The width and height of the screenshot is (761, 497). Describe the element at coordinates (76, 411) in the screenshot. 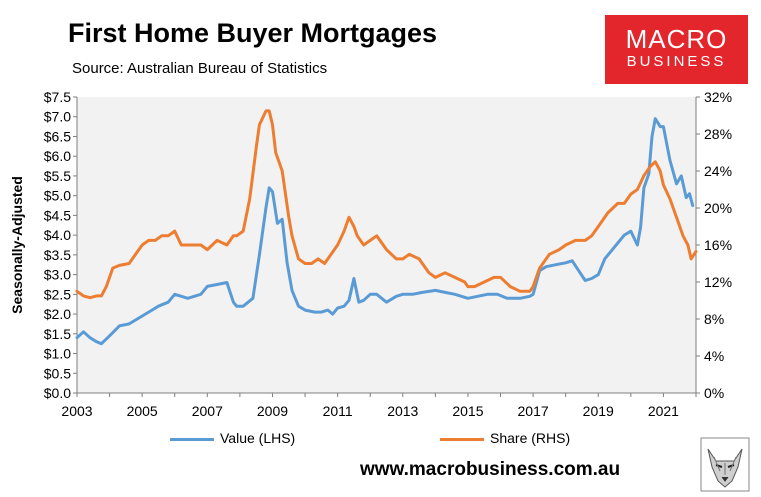

I see `x-tick-label: 2003` at that location.